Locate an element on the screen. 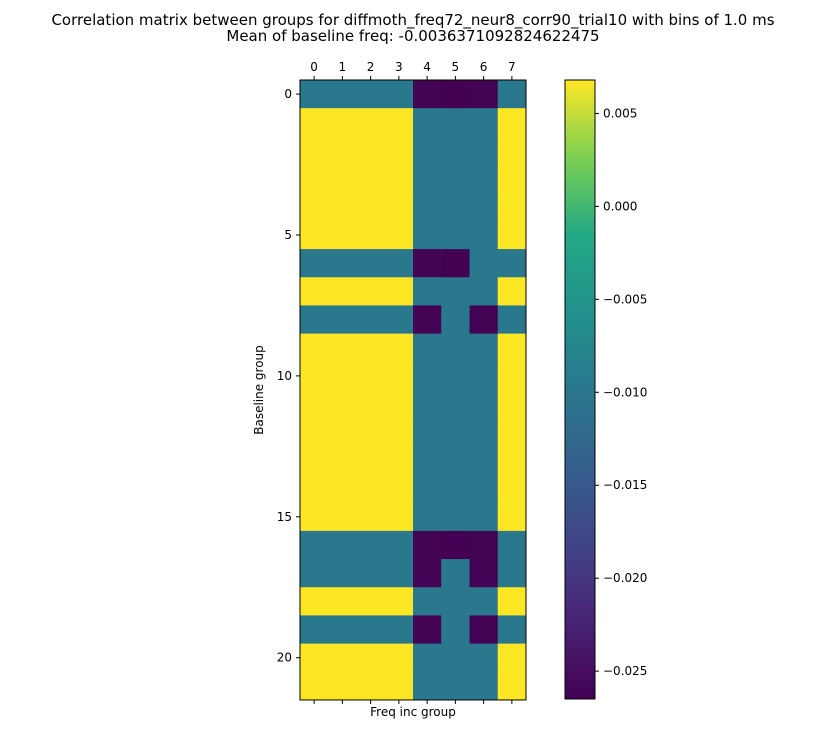 The height and width of the screenshot is (729, 826). y-tick-label: 0 is located at coordinates (288, 94).